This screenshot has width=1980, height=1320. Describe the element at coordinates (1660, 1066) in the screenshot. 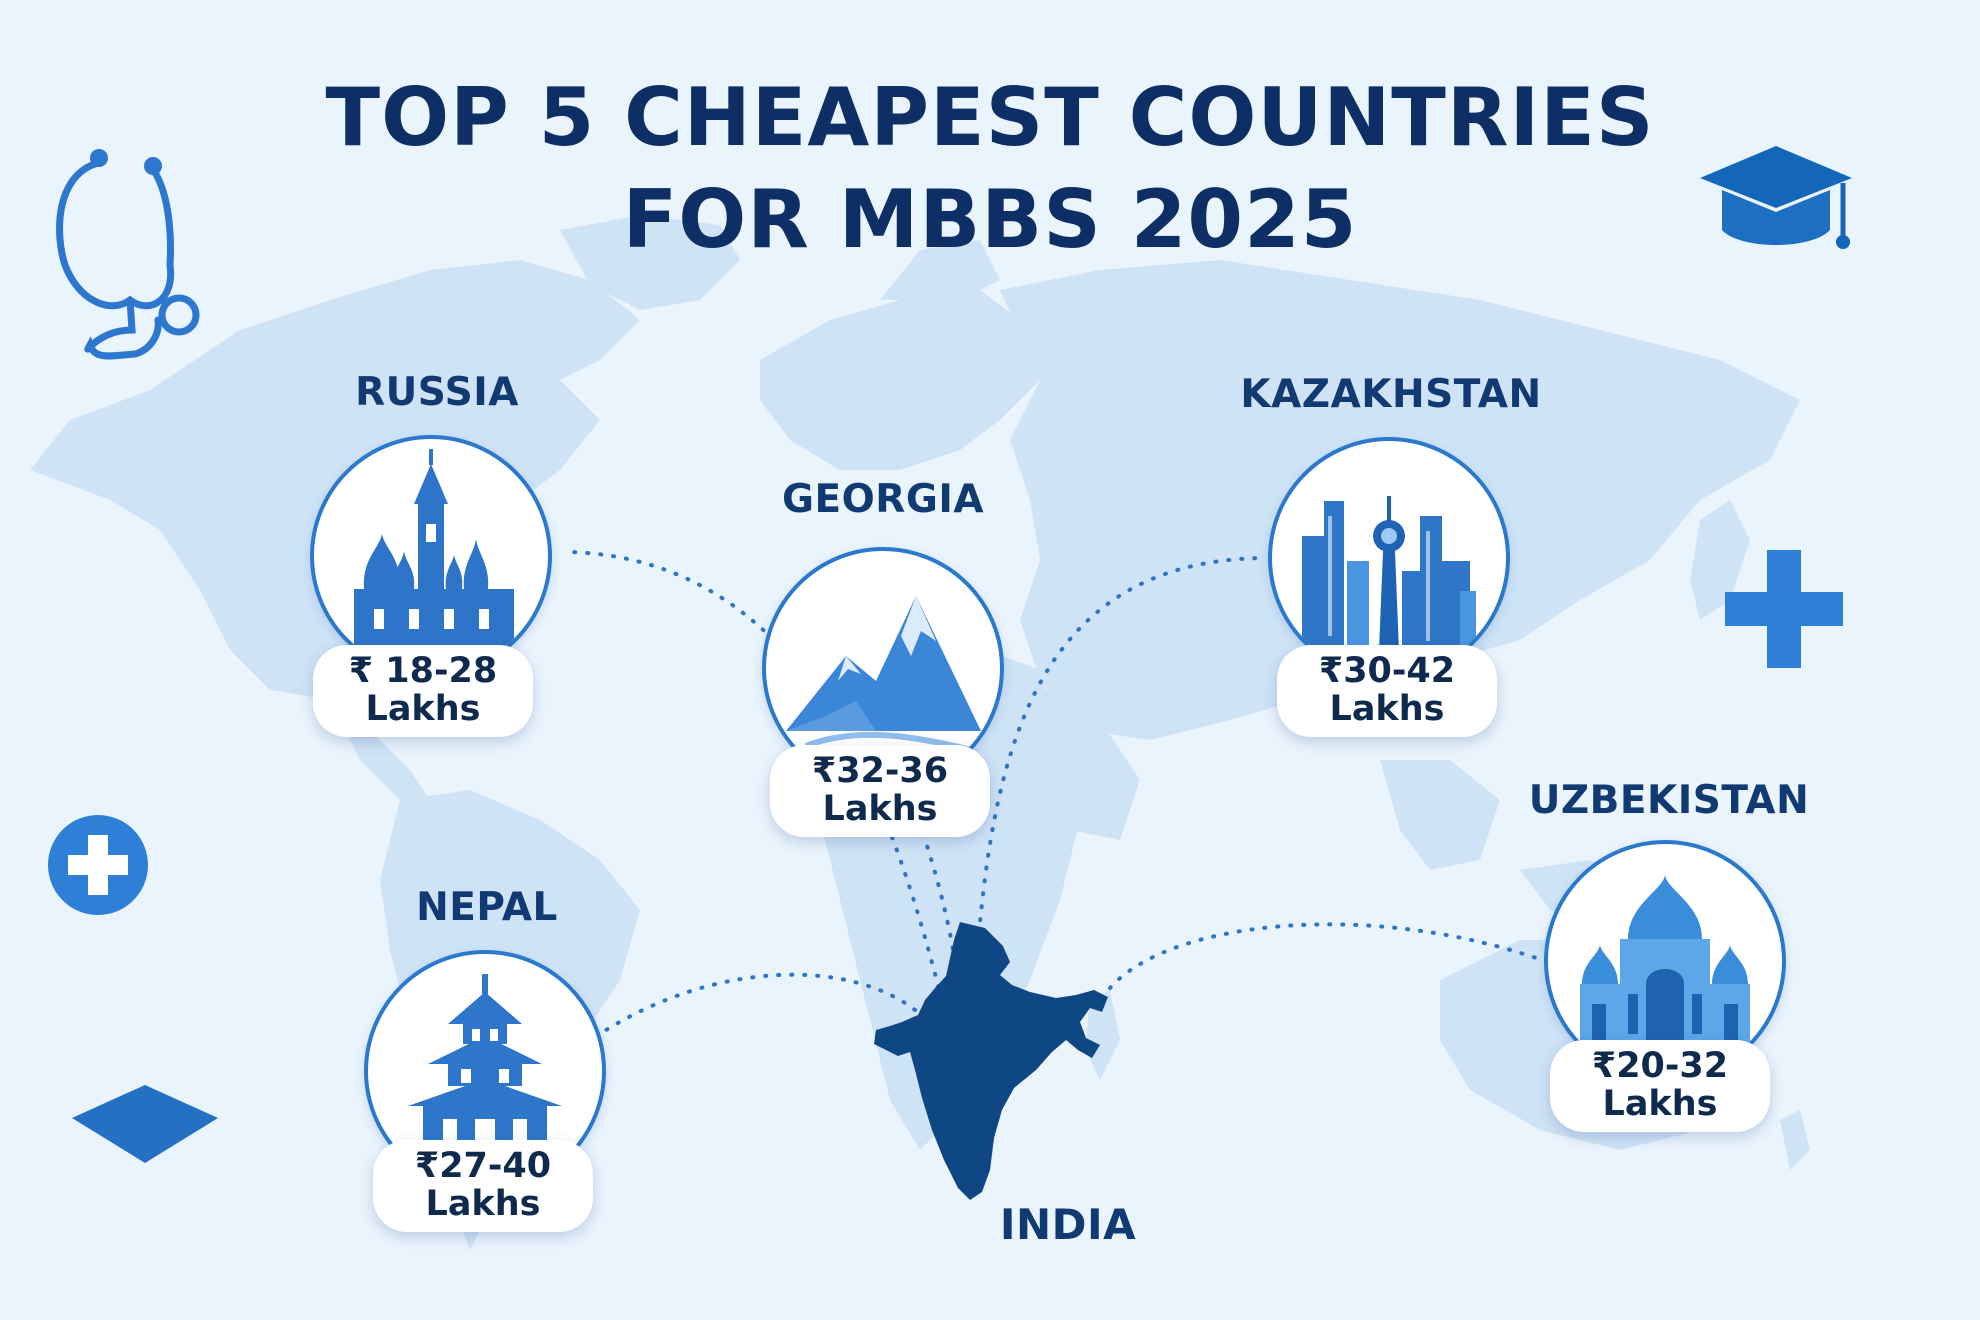

I see `cost-range: ₹20-32` at that location.